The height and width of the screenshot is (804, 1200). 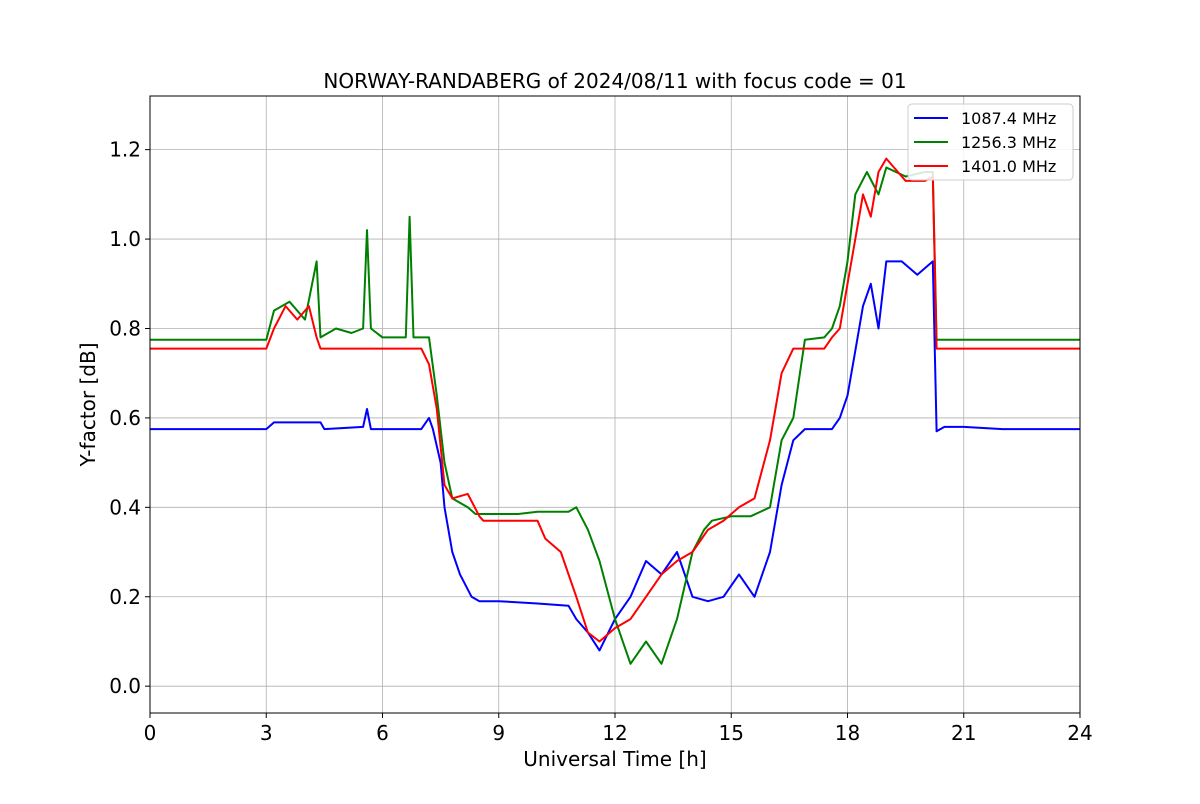 I want to click on x-tick-label: 9, so click(x=498, y=733).